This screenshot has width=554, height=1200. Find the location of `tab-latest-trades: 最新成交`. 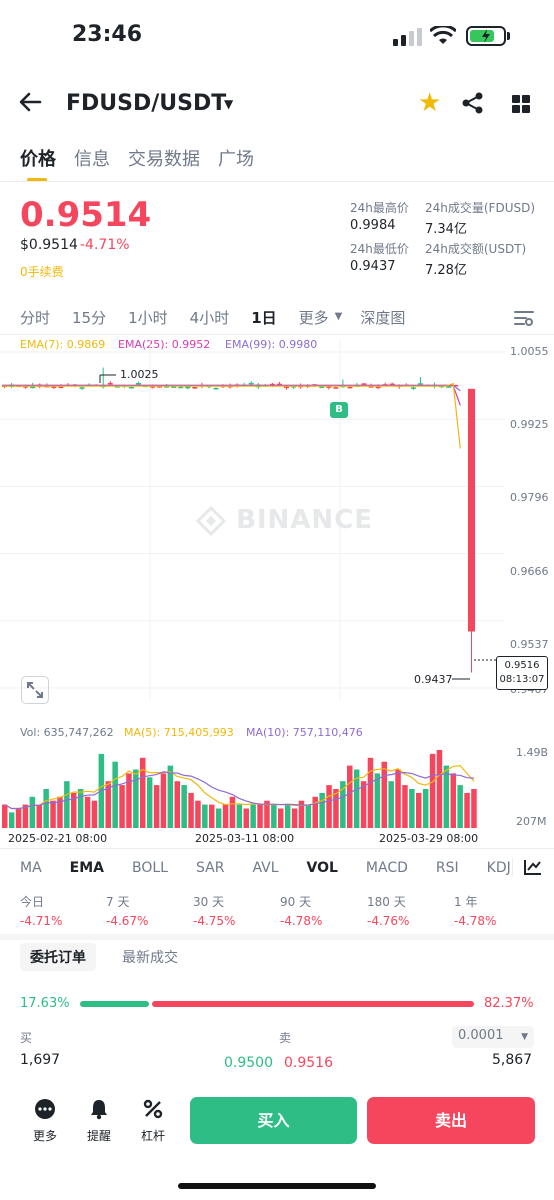

tab-latest-trades: 最新成交 is located at coordinates (150, 958).